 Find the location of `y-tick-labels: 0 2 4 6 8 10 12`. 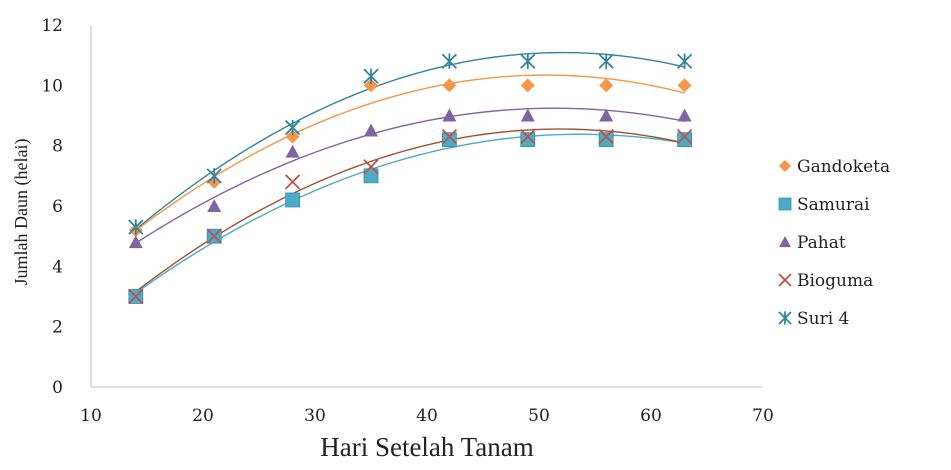

y-tick-labels: 0 2 4 6 8 10 12 is located at coordinates (52, 207).